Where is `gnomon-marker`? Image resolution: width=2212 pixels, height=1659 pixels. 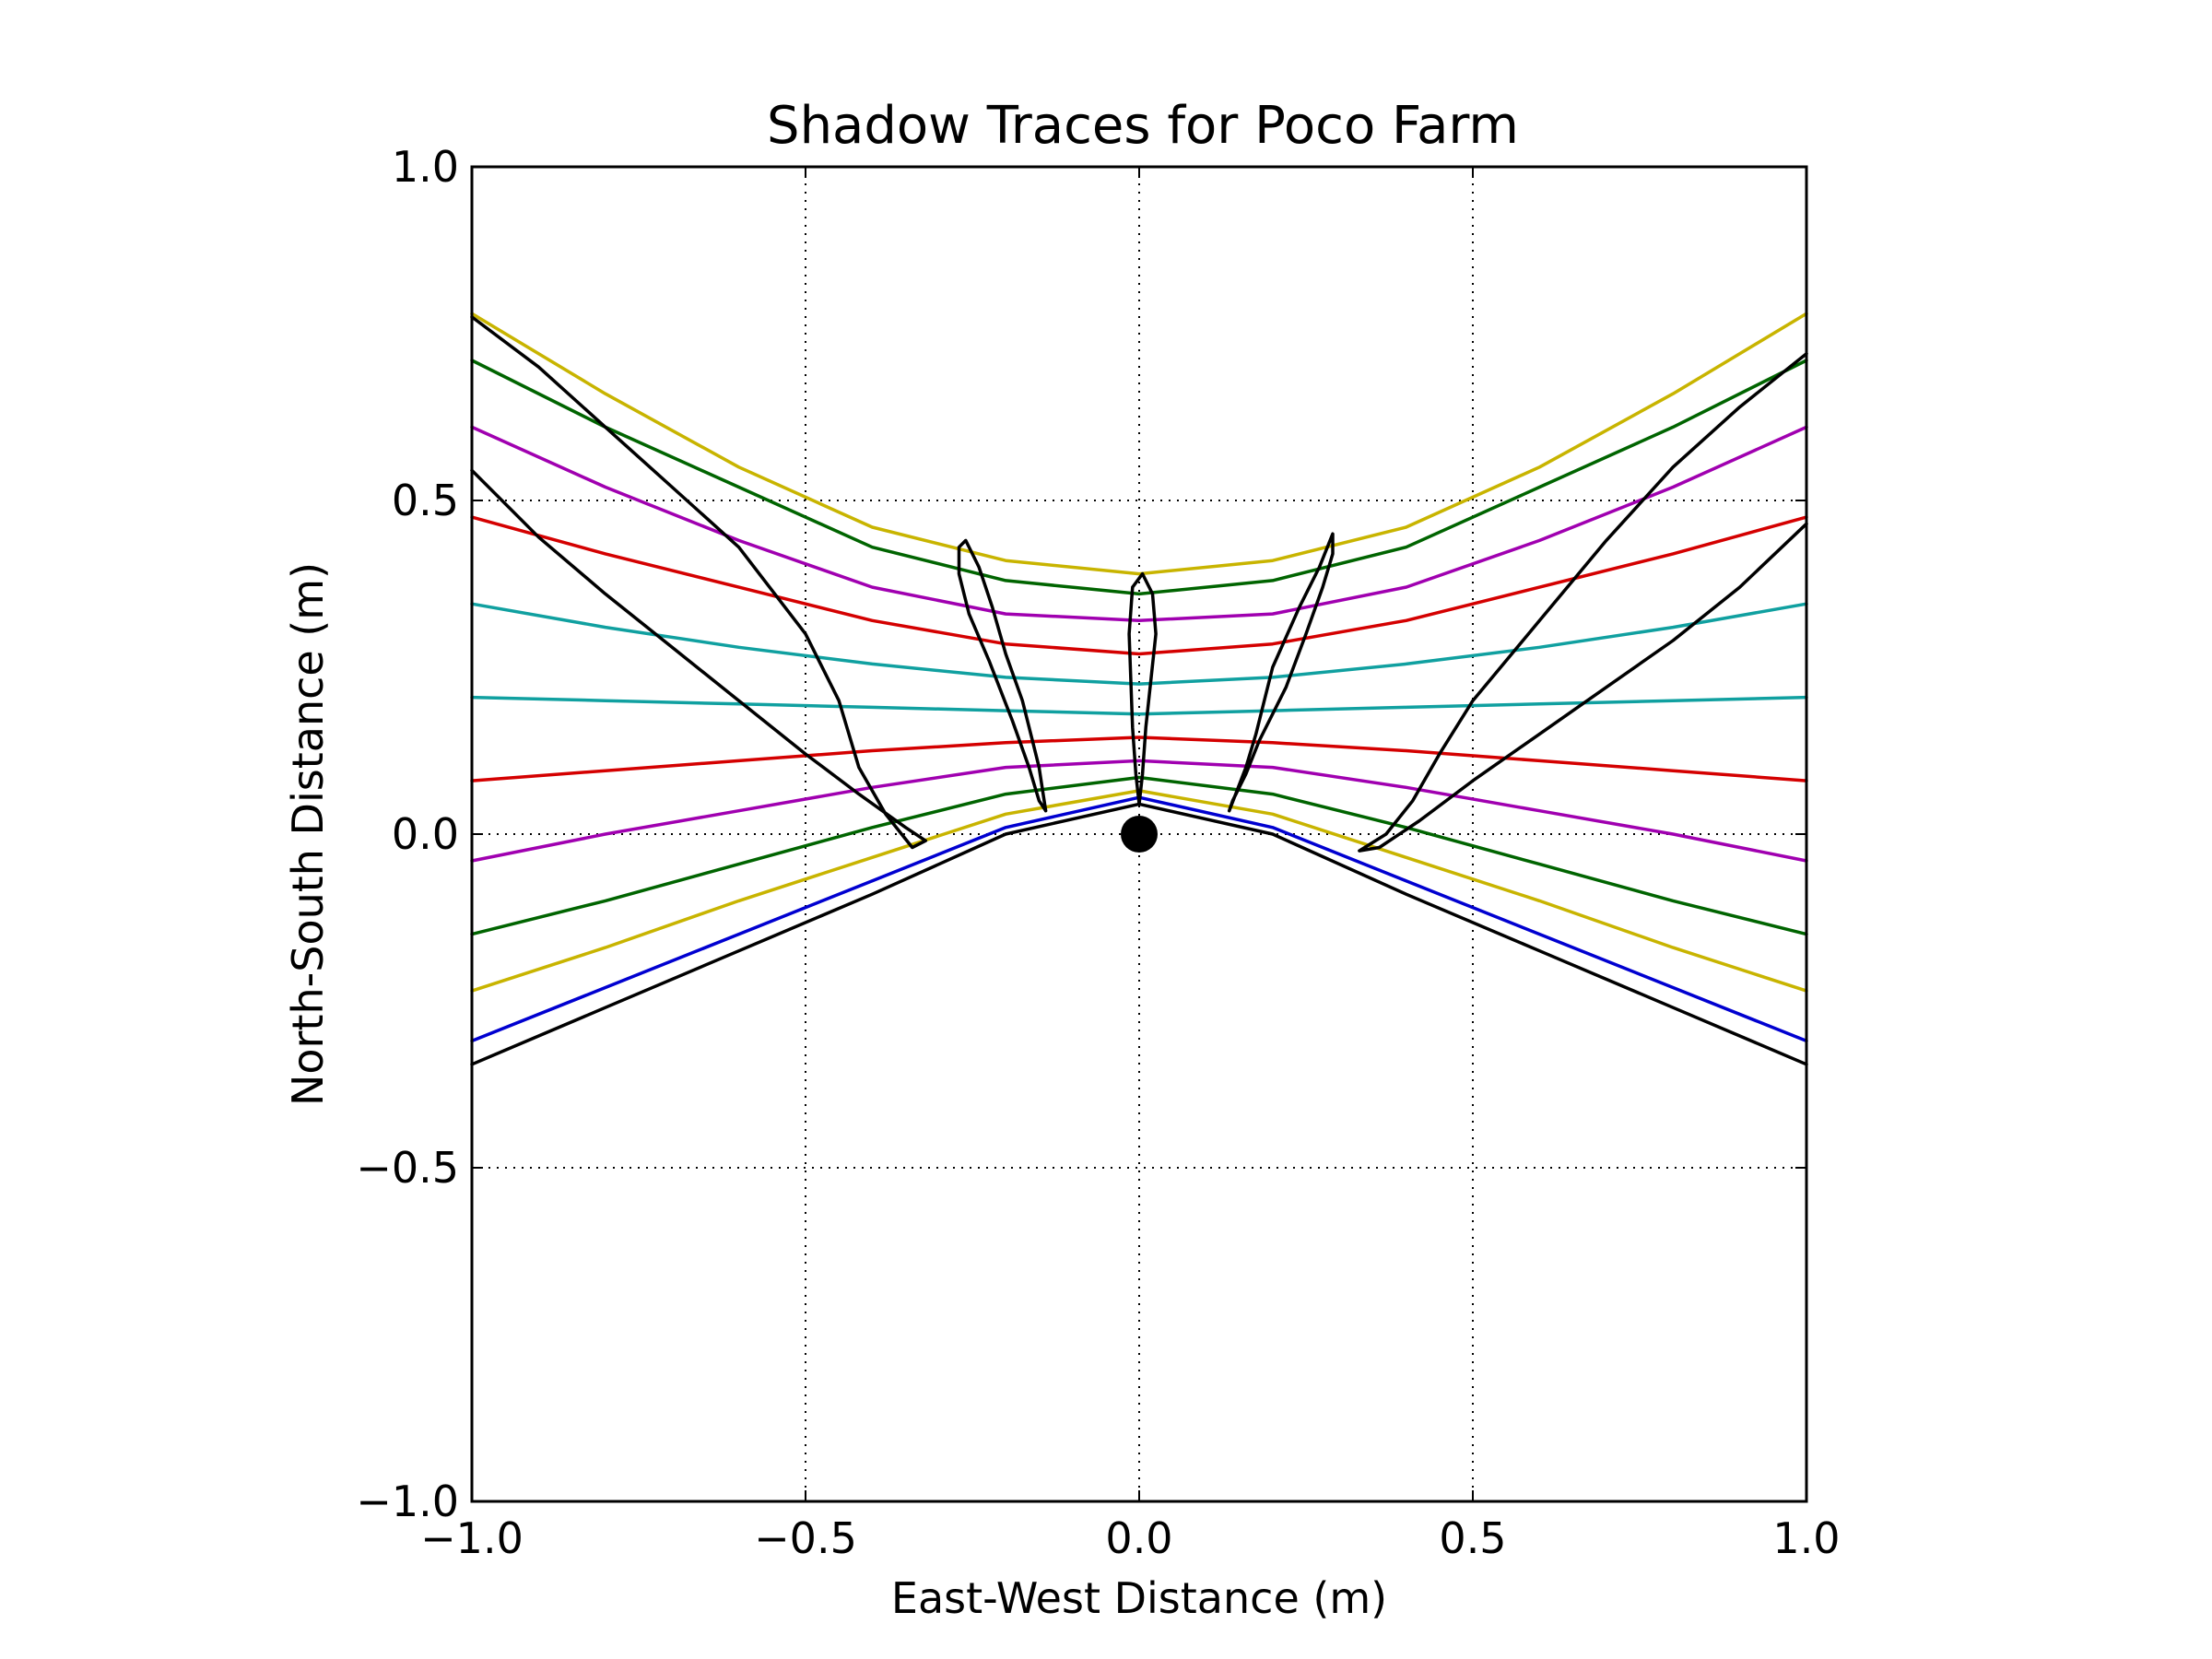
gnomon-marker is located at coordinates (1139, 834).